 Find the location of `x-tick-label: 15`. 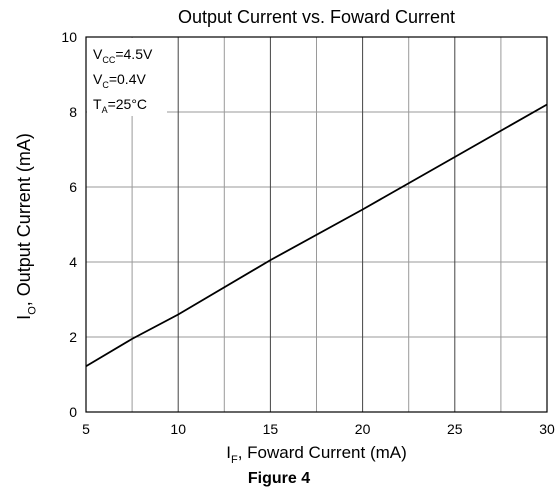

x-tick-label: 15 is located at coordinates (271, 429).